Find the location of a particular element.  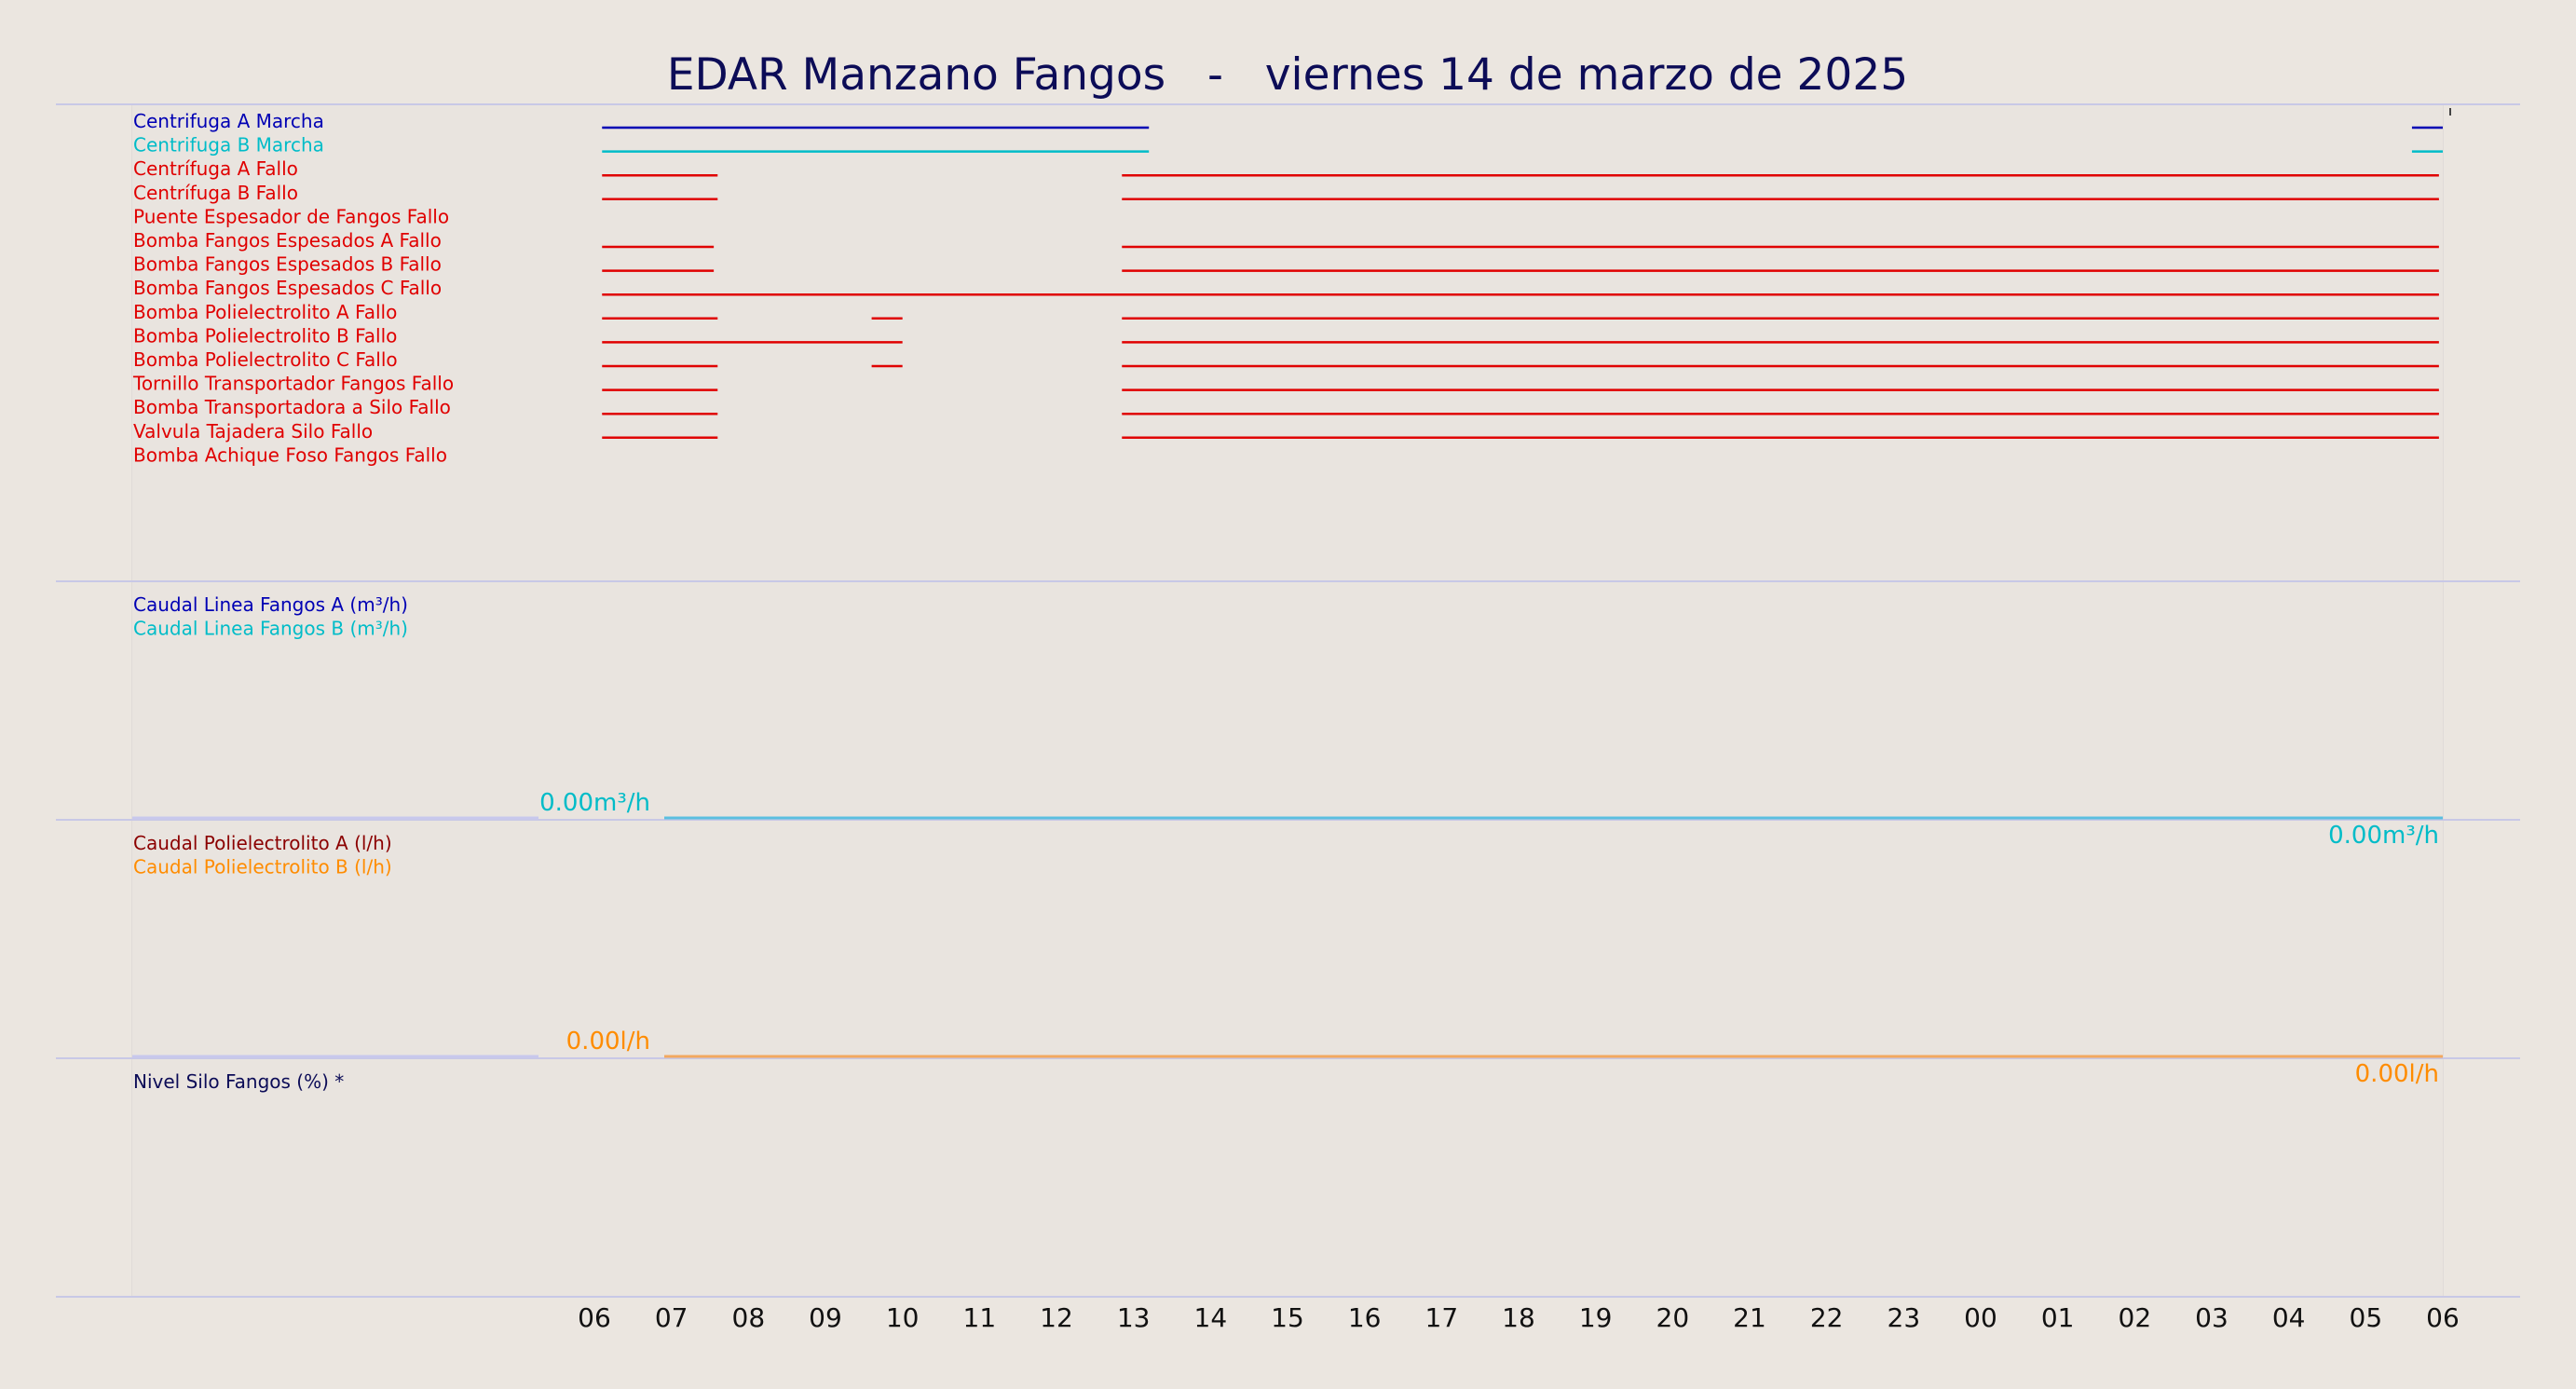

x-tick-label: 18 is located at coordinates (1518, 1317).